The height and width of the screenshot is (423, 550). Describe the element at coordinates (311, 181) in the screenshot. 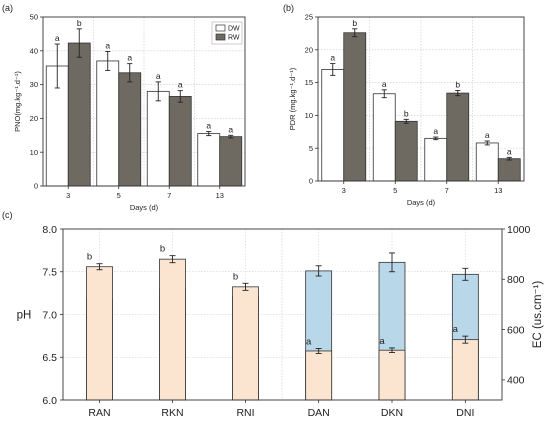

I see `chart-b-ytick-label: 0` at that location.